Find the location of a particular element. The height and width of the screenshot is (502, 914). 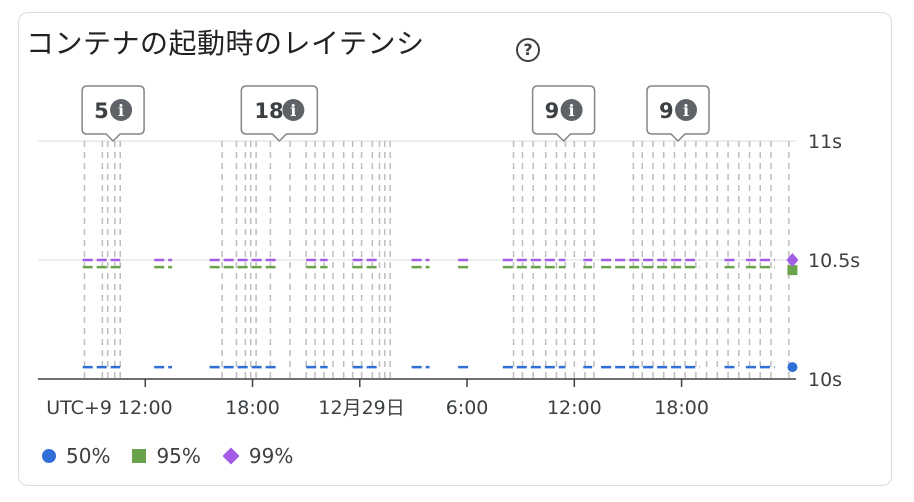

series-99-point is located at coordinates (792, 260).